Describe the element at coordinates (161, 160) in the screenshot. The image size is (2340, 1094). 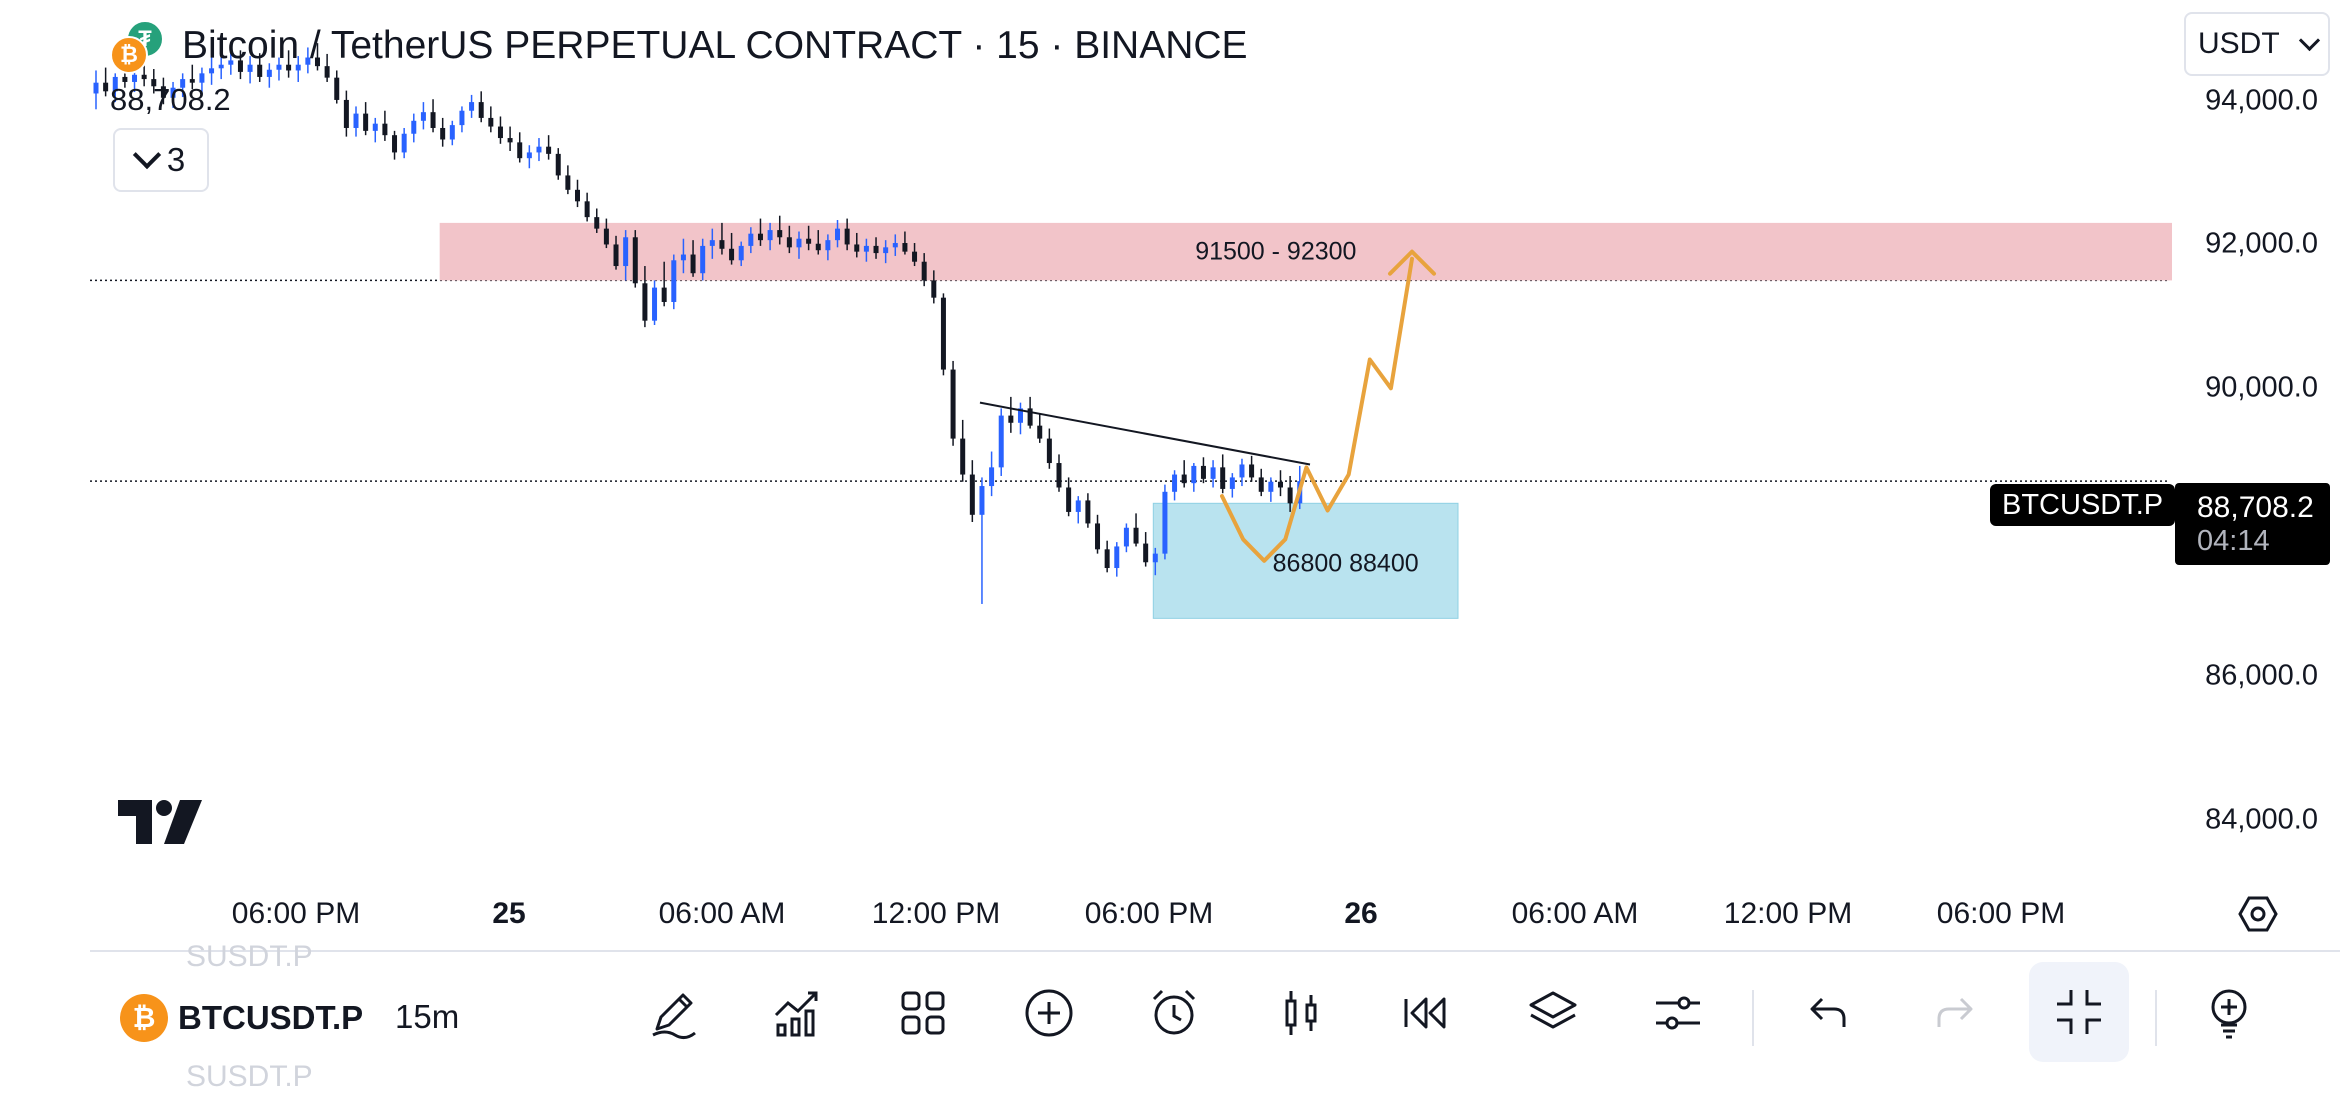
I see `indicators-toggle-button: 3` at that location.